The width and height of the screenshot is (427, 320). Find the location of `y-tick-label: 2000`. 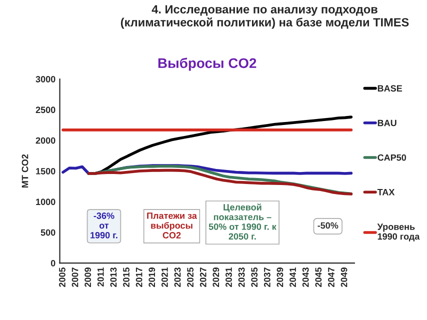

y-tick-label: 2000 is located at coordinates (46, 140).